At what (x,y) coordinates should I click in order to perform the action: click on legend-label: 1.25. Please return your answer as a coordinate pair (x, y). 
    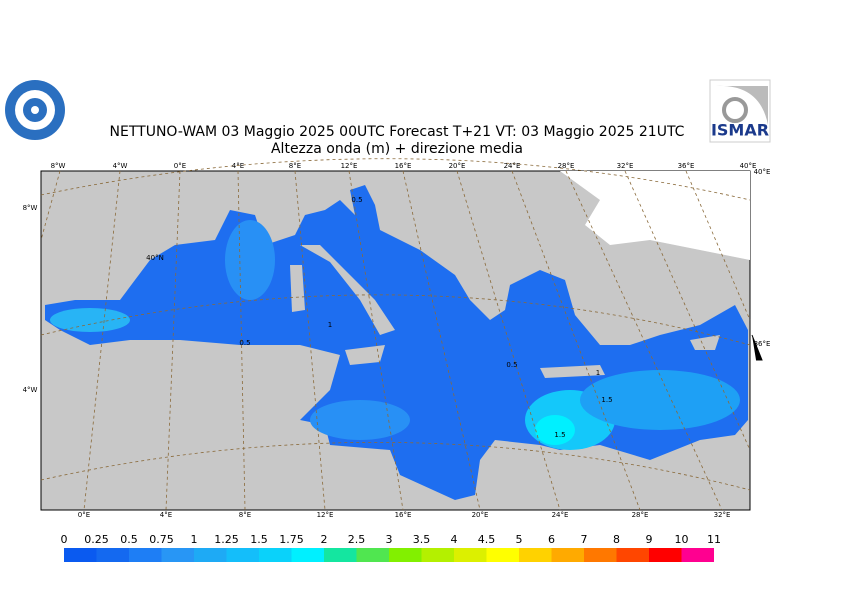
    Looking at the image, I should click on (226, 539).